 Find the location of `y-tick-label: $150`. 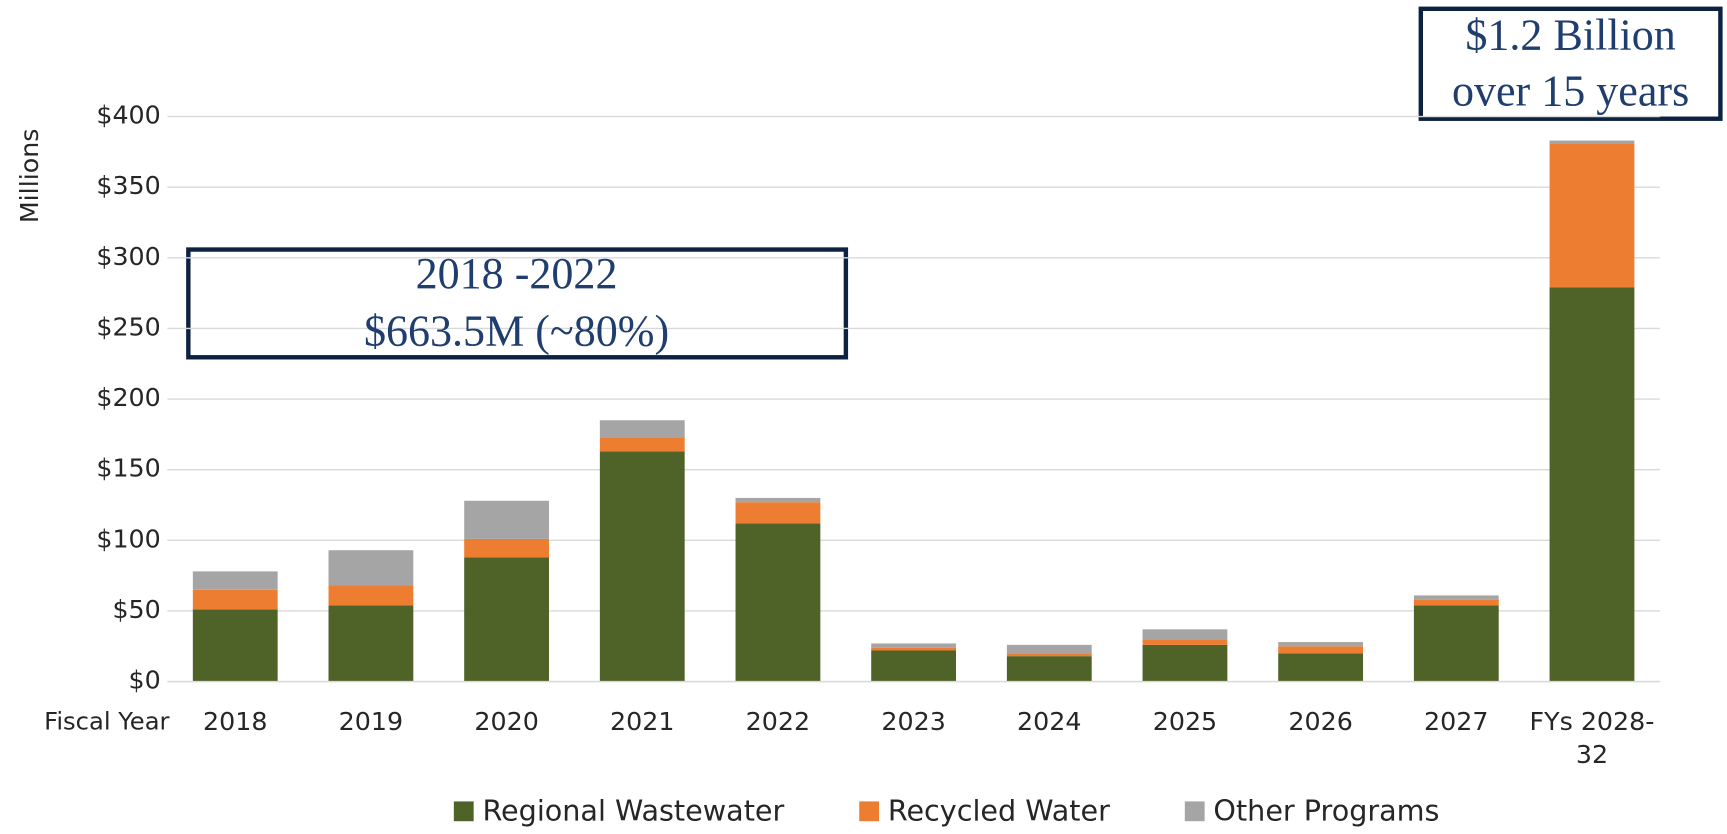

y-tick-label: $150 is located at coordinates (128, 468).